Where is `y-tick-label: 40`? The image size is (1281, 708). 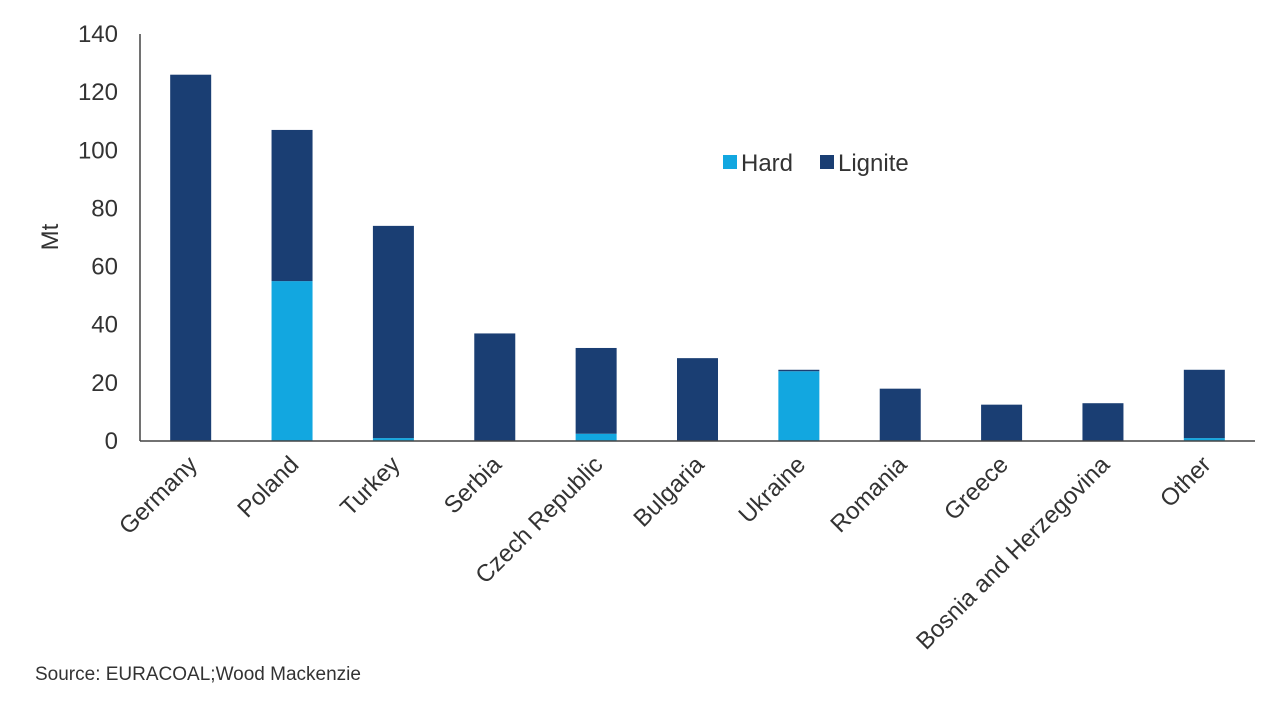
y-tick-label: 40 is located at coordinates (104, 325).